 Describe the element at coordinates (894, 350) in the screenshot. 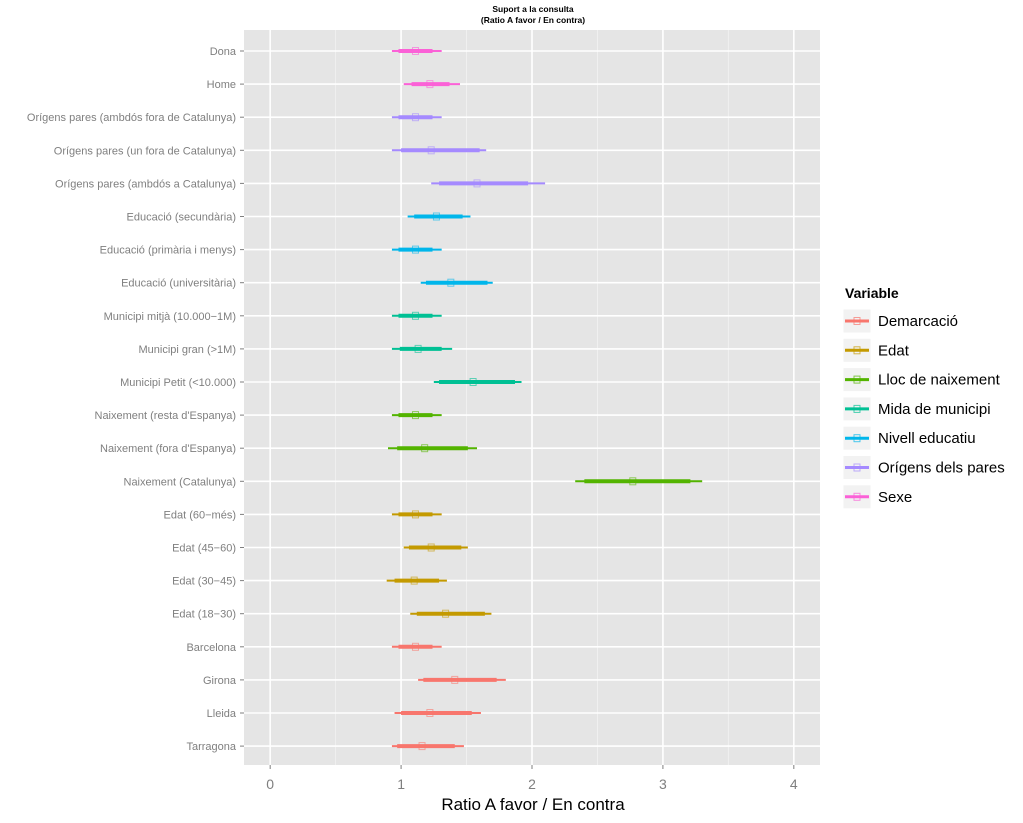

I see `legend-label: Edat` at that location.